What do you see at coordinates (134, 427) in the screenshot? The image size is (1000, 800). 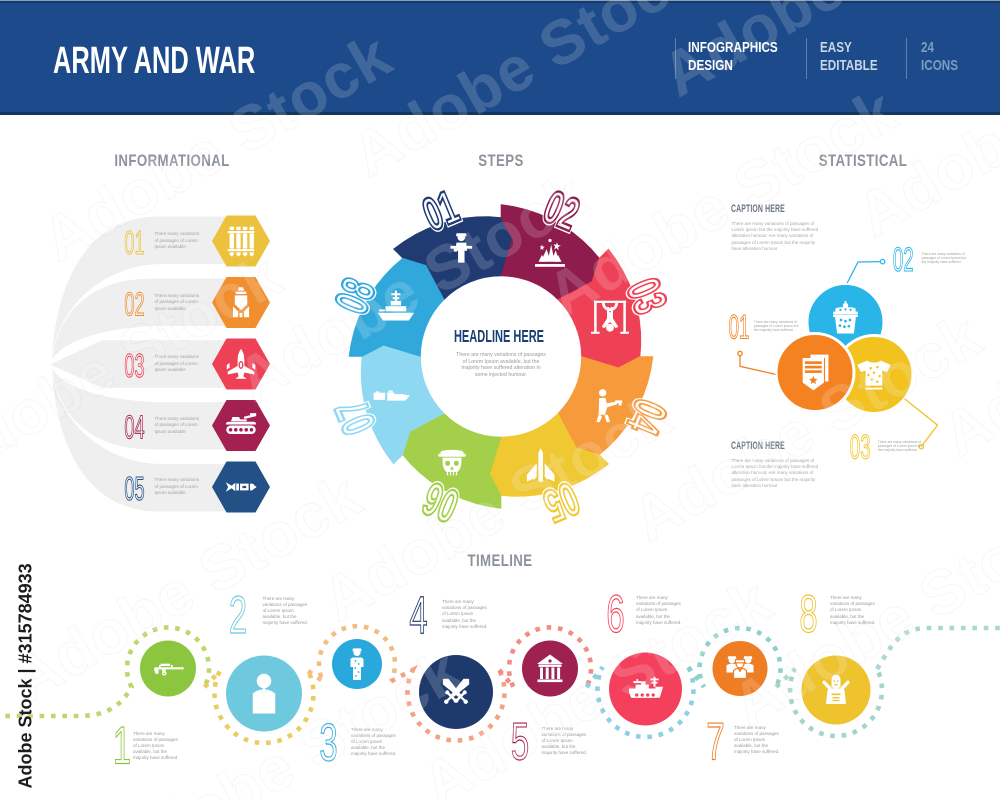 I see `svg-text: 04` at bounding box center [134, 427].